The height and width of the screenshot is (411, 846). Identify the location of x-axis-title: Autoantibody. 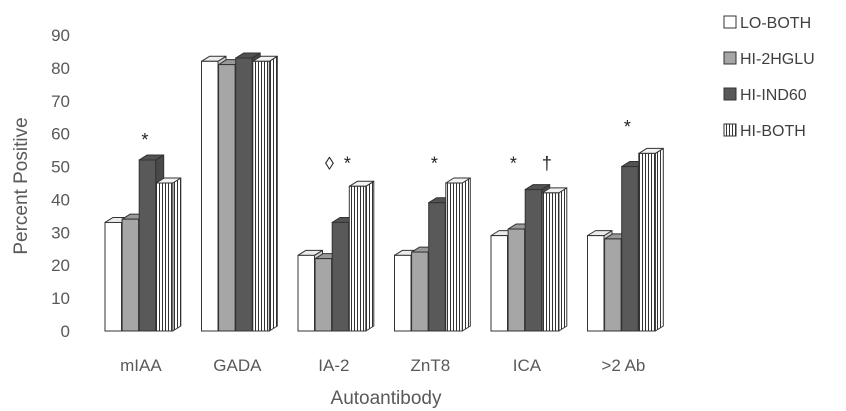
(386, 398).